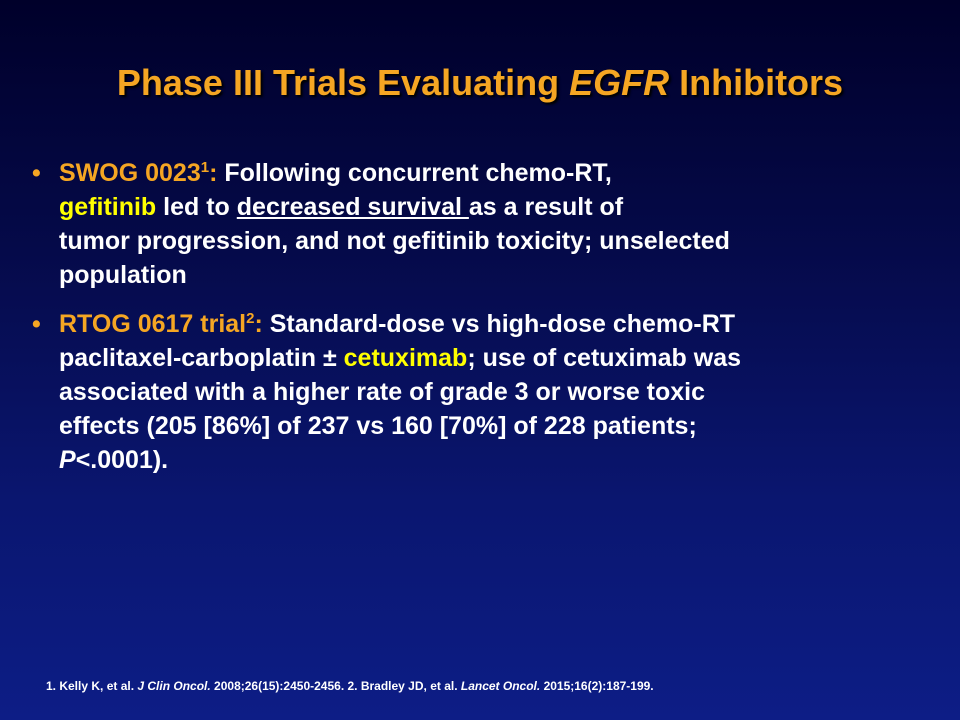  I want to click on bullet-text: ; use of cetuximab was, so click(604, 358).